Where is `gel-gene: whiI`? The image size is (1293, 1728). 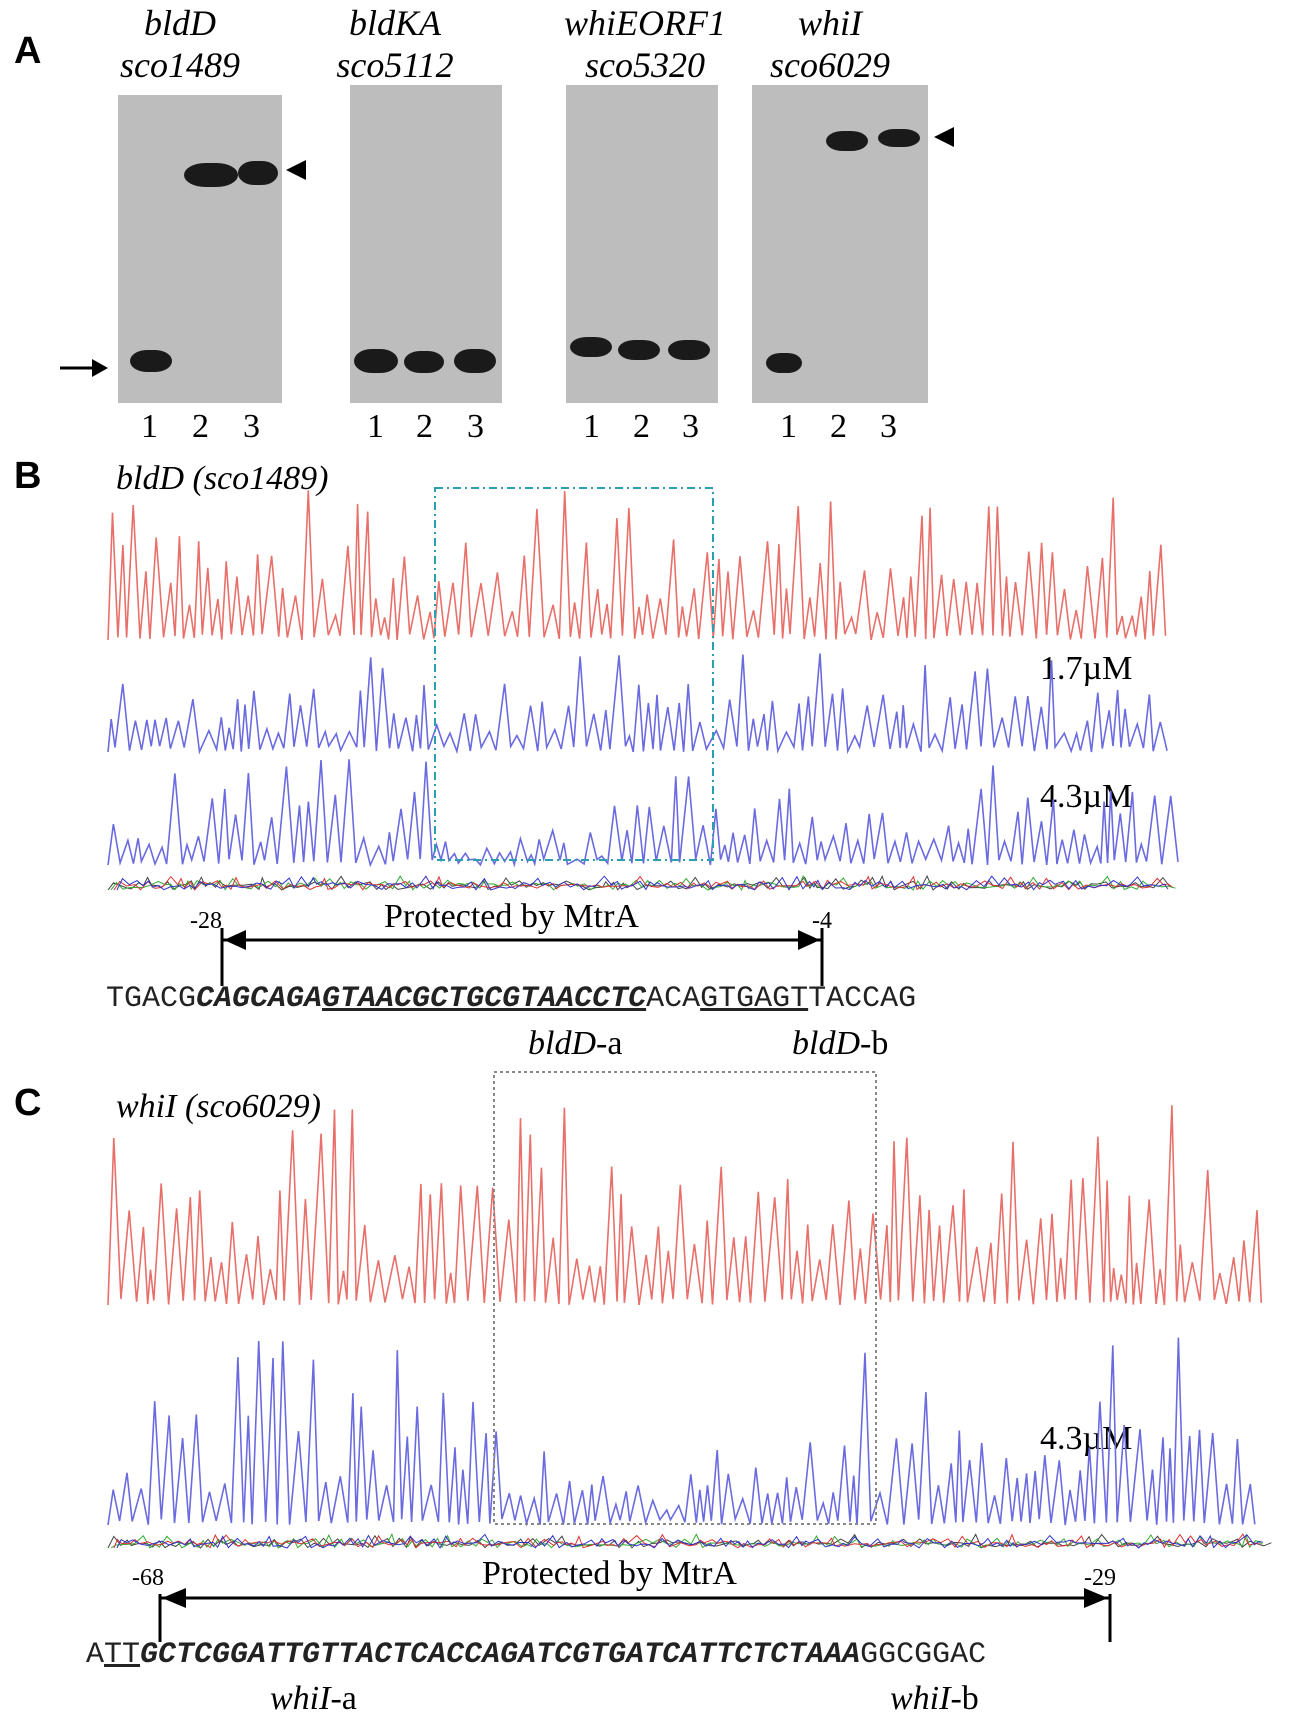
gel-gene: whiI is located at coordinates (829, 23).